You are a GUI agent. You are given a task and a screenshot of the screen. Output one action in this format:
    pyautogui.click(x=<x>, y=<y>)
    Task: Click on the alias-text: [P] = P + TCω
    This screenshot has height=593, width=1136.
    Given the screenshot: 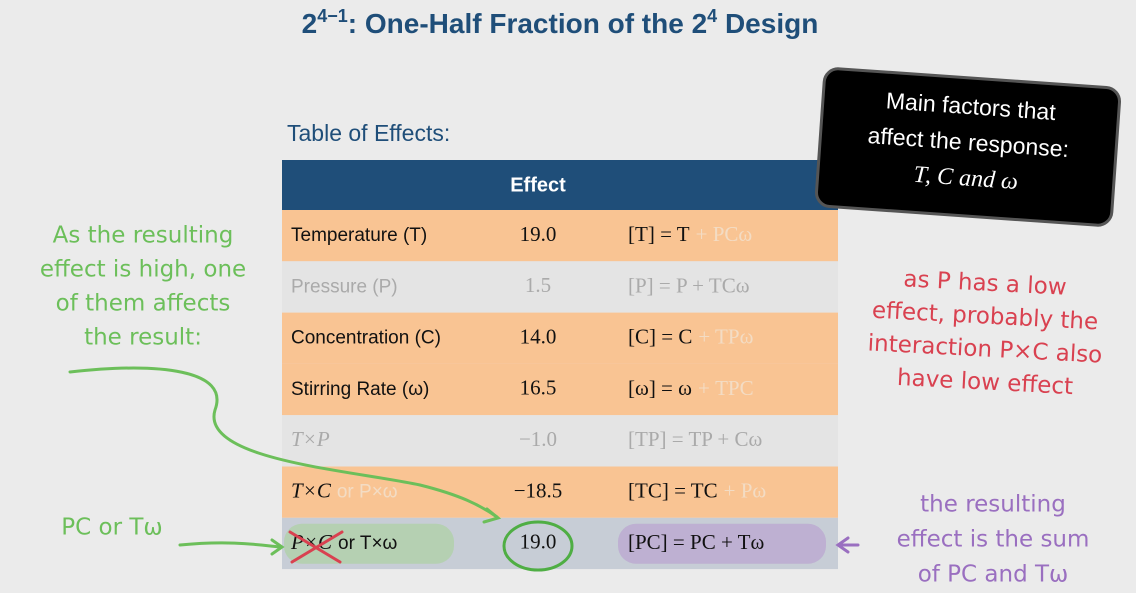 What is the action you would take?
    pyautogui.click(x=689, y=285)
    